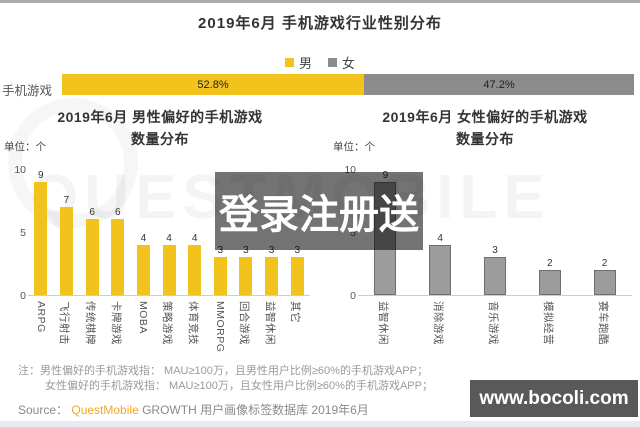 The height and width of the screenshot is (427, 640). I want to click on gender-bar-row-label: 手机游戏, so click(27, 91).